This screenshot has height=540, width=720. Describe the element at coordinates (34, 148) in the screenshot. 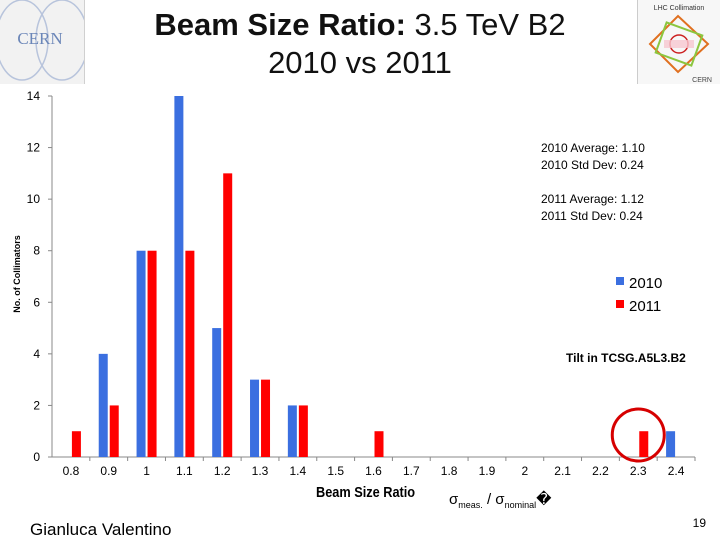

I see `y-tick-label: 12` at that location.